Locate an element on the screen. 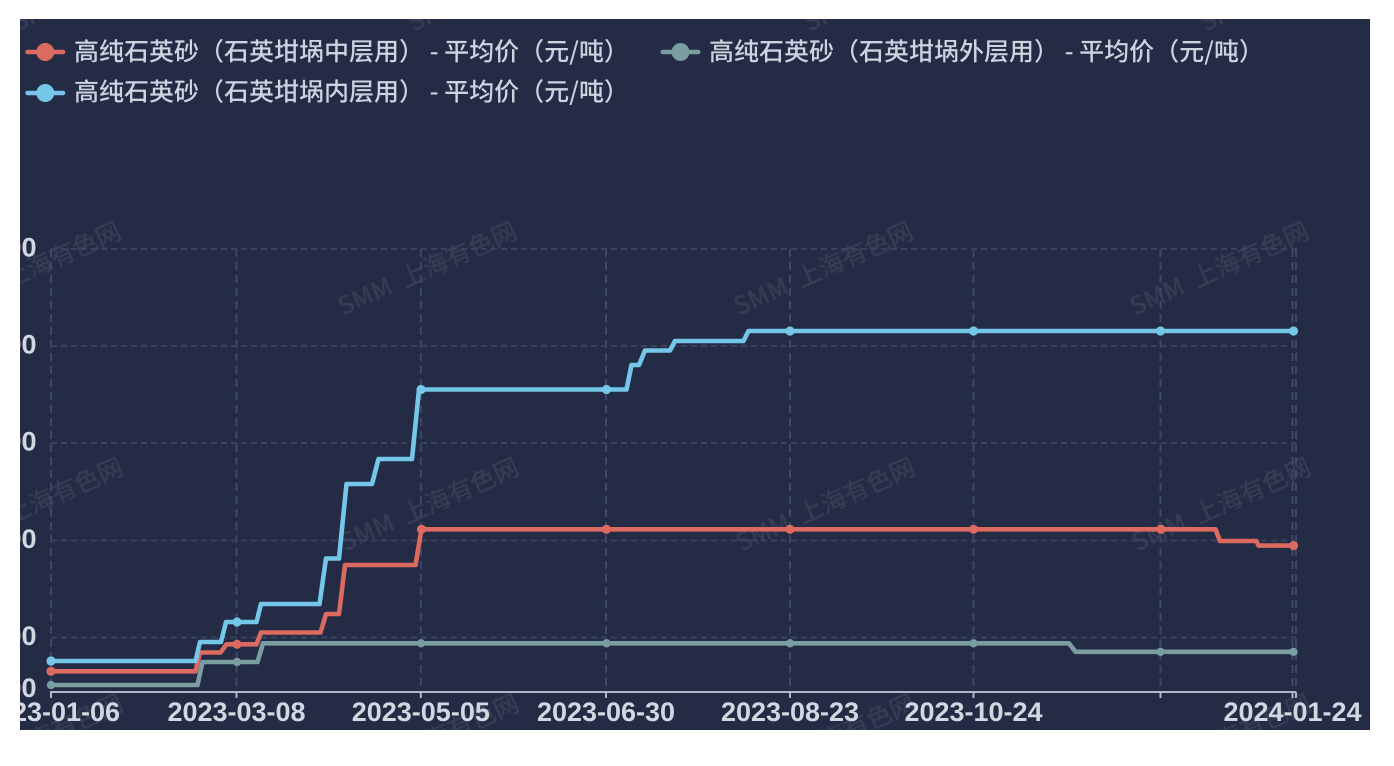 The width and height of the screenshot is (1394, 766). svg-text: 2023-10-24 is located at coordinates (973, 712).